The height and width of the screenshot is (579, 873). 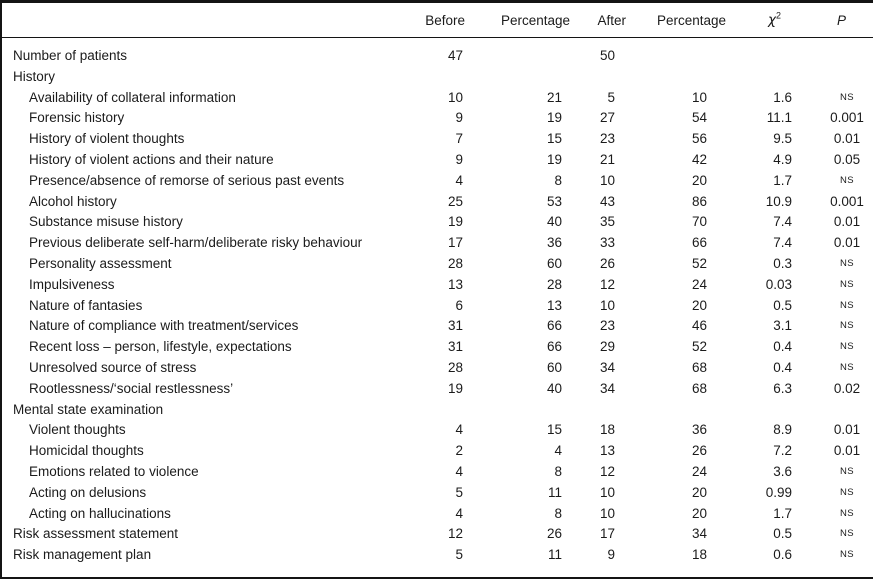 I want to click on row-label: History, so click(x=34, y=76).